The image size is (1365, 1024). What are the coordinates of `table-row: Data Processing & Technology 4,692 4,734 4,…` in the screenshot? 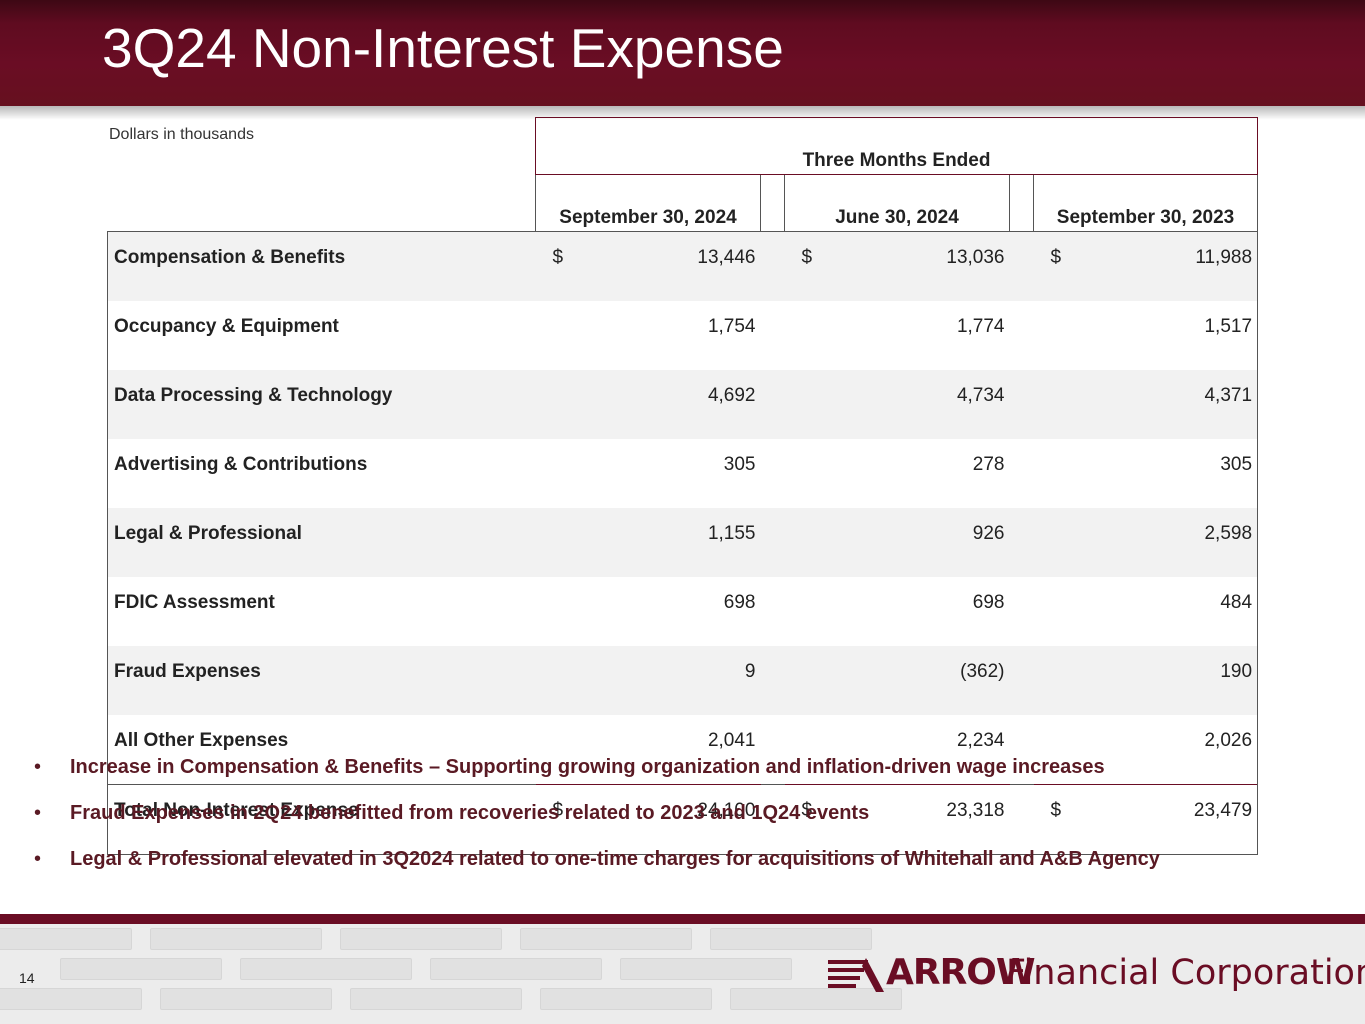 It's located at (683, 404).